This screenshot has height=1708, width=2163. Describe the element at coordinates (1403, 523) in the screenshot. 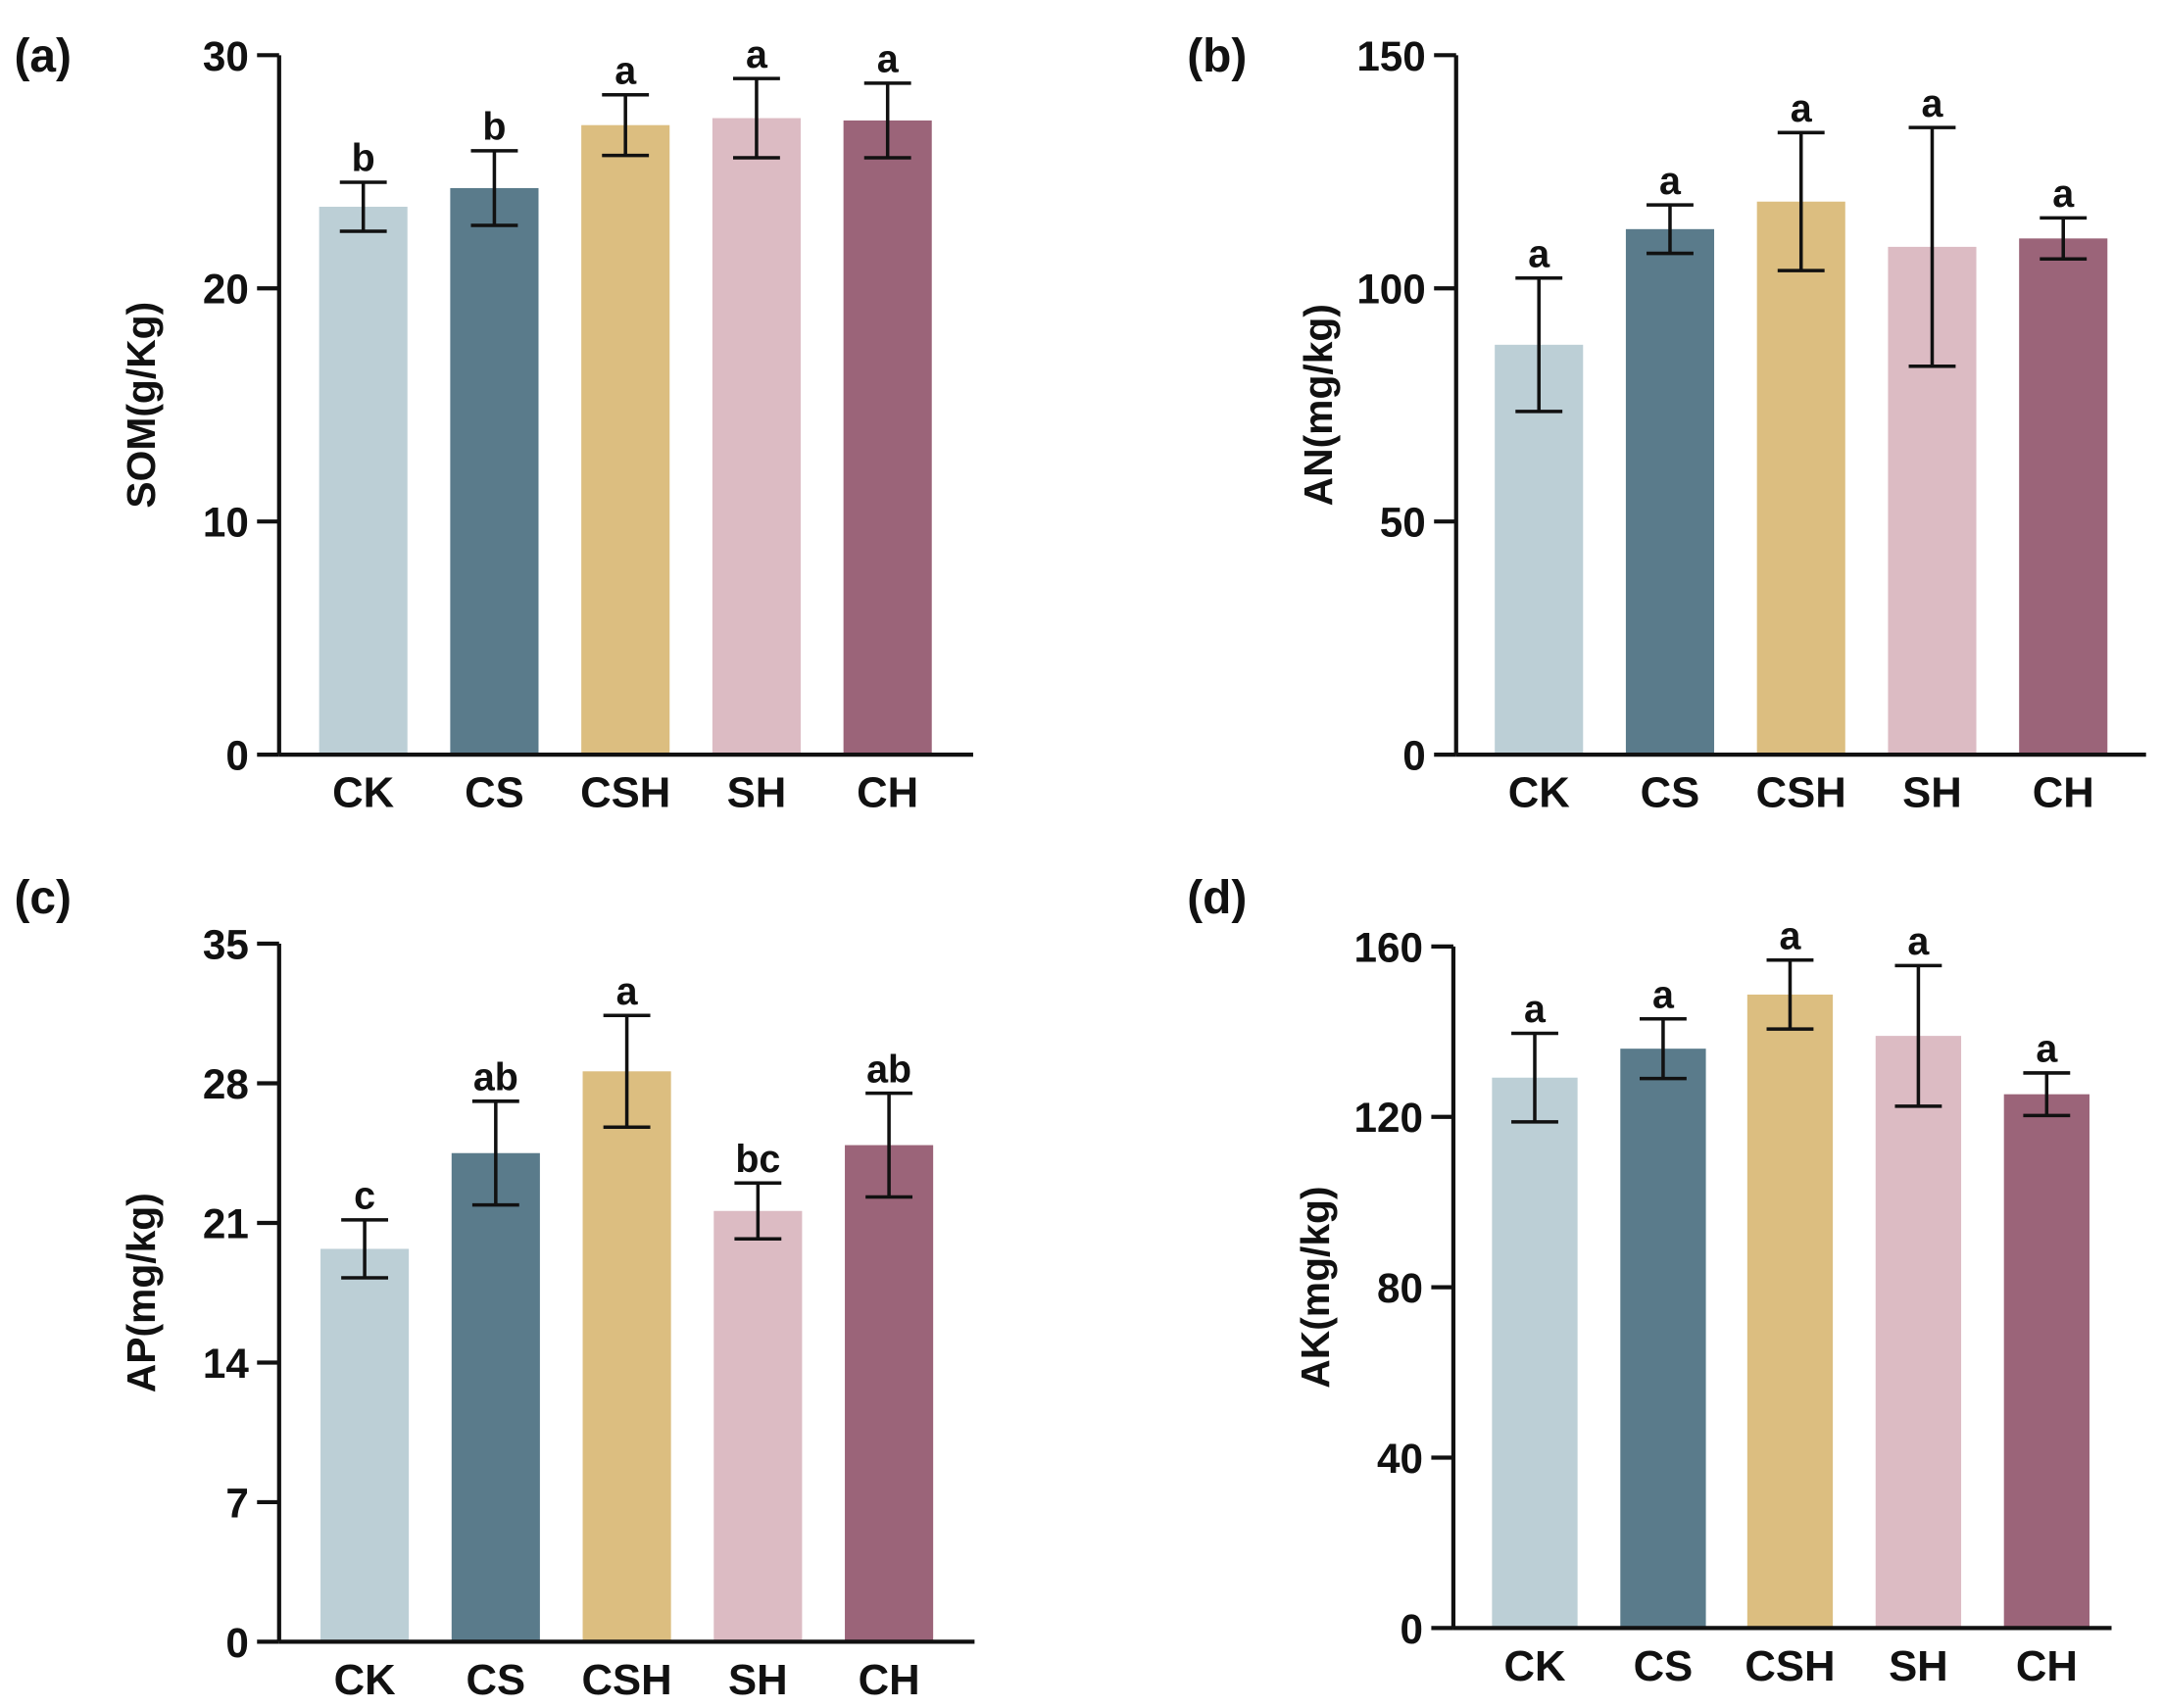

I see `y-tick-label: 50` at that location.